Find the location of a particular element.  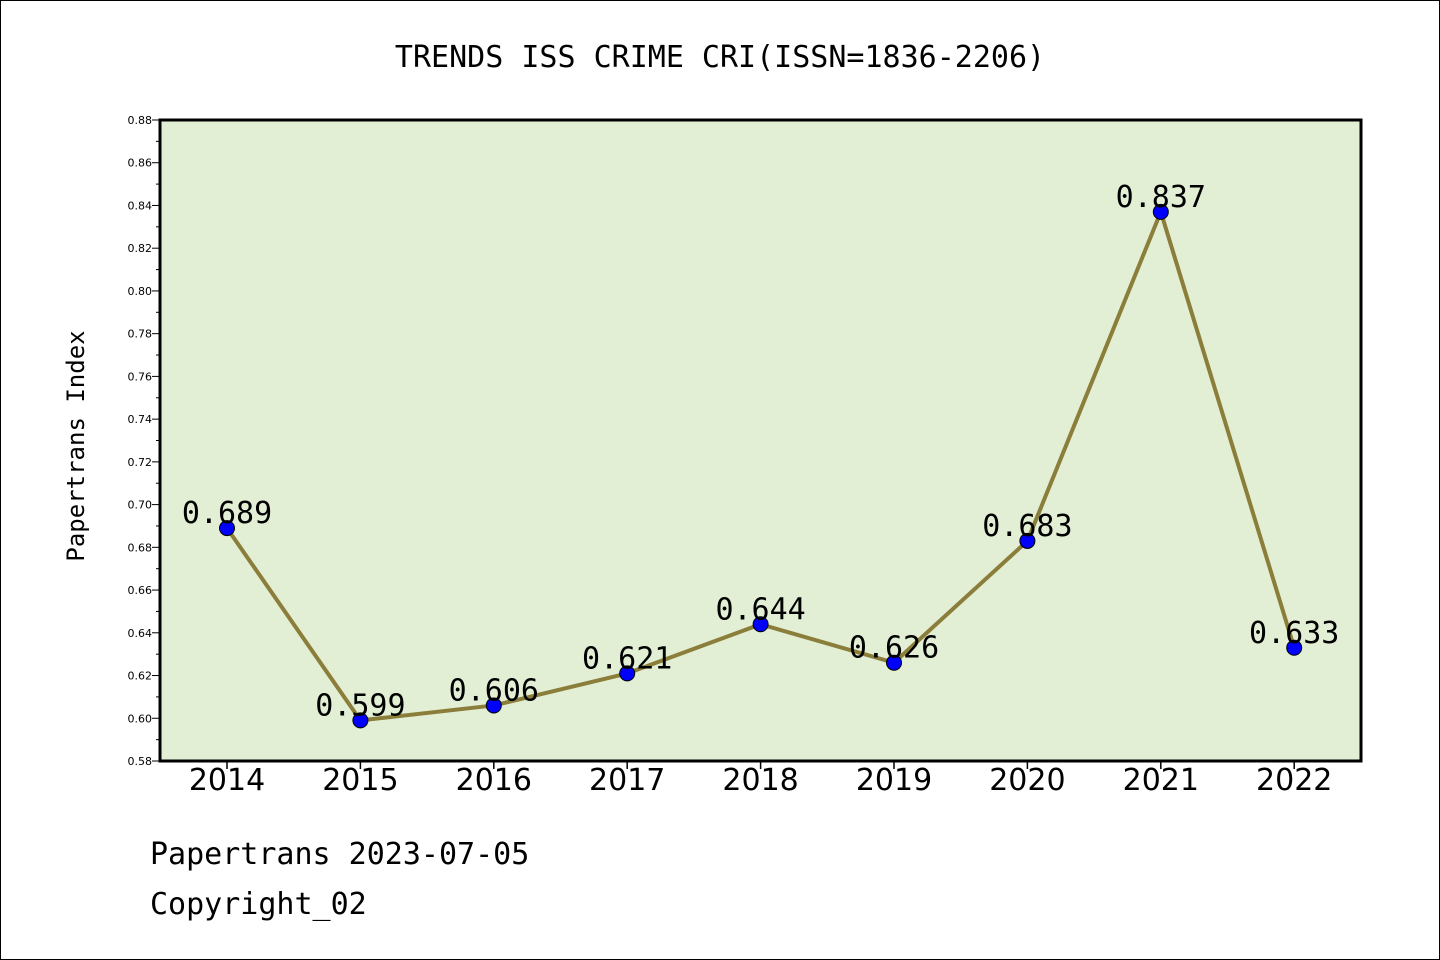

data-label: 0.683 is located at coordinates (1027, 526).